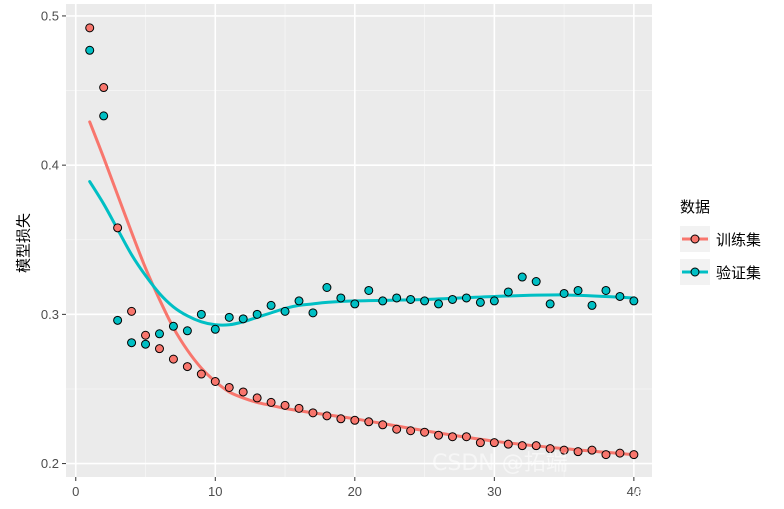 The image size is (784, 509). Describe the element at coordinates (695, 207) in the screenshot. I see `legend-title: 数据` at that location.